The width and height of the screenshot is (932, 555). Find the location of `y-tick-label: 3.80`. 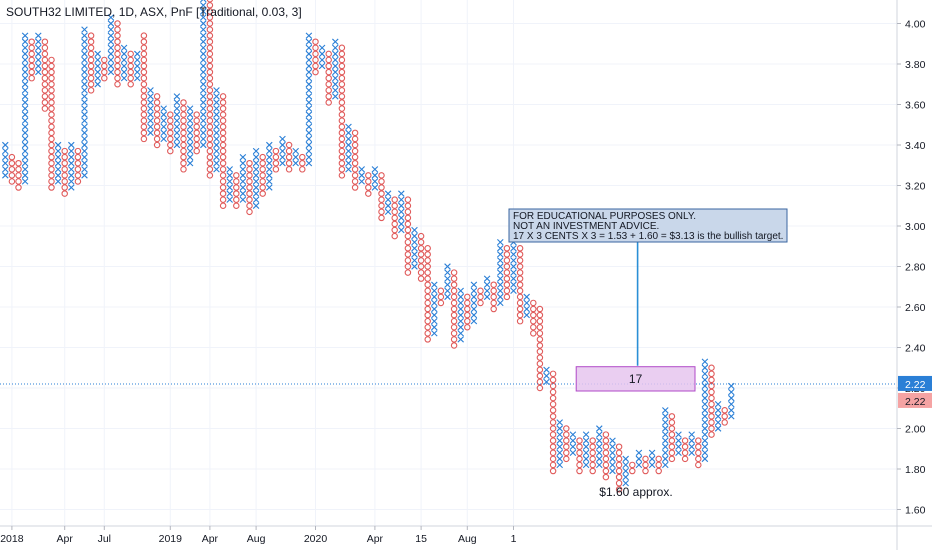

y-tick-label: 3.80 is located at coordinates (915, 65).